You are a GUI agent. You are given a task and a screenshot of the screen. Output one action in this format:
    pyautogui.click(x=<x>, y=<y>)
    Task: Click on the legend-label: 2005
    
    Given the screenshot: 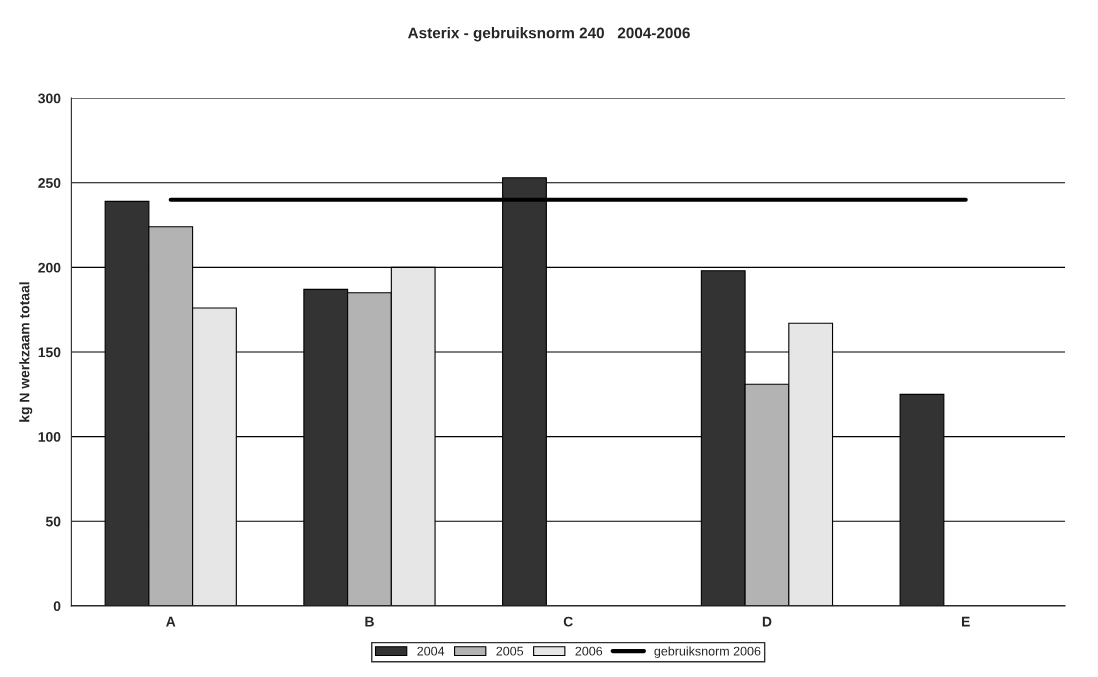 What is the action you would take?
    pyautogui.click(x=510, y=651)
    